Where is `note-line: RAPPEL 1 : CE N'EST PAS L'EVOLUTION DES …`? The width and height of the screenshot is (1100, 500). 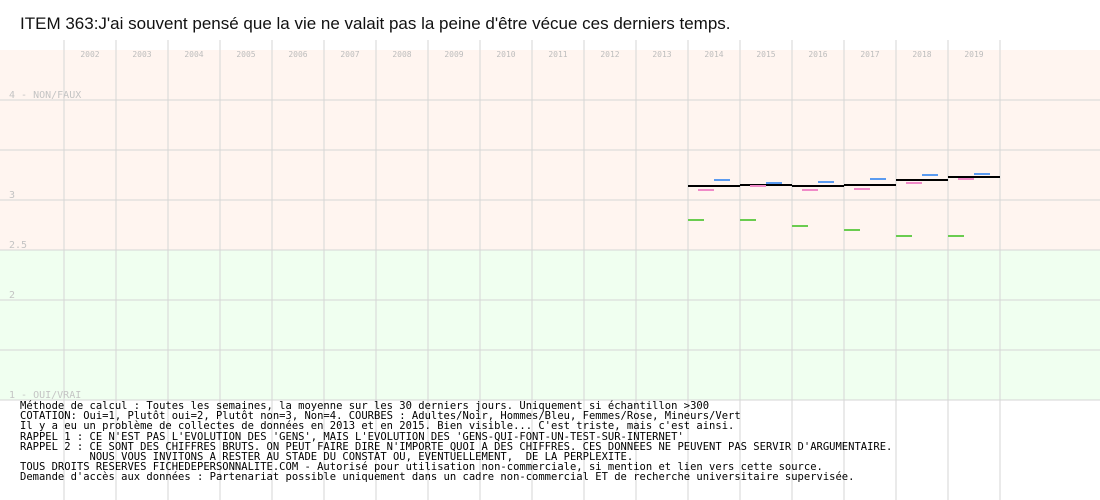 note-line: RAPPEL 1 : CE N'EST PAS L'EVOLUTION DES … is located at coordinates (352, 436).